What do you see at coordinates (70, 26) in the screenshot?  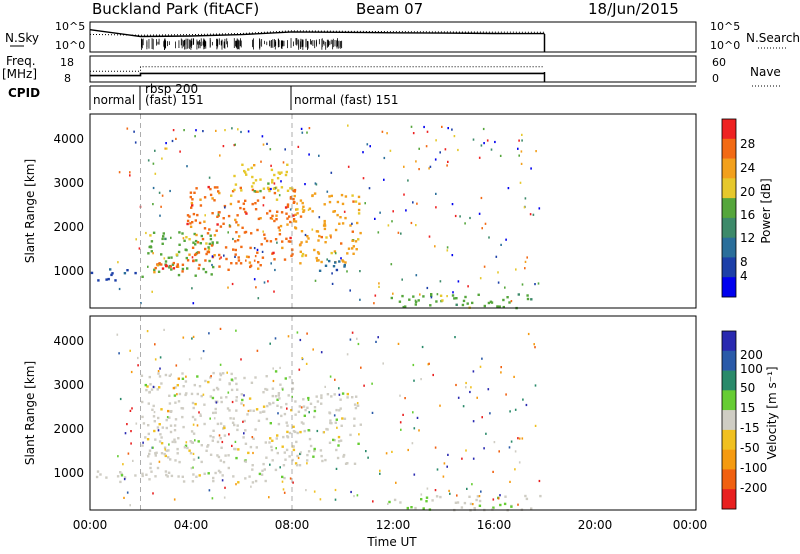 I see `nsky-tick-high: 10^5` at bounding box center [70, 26].